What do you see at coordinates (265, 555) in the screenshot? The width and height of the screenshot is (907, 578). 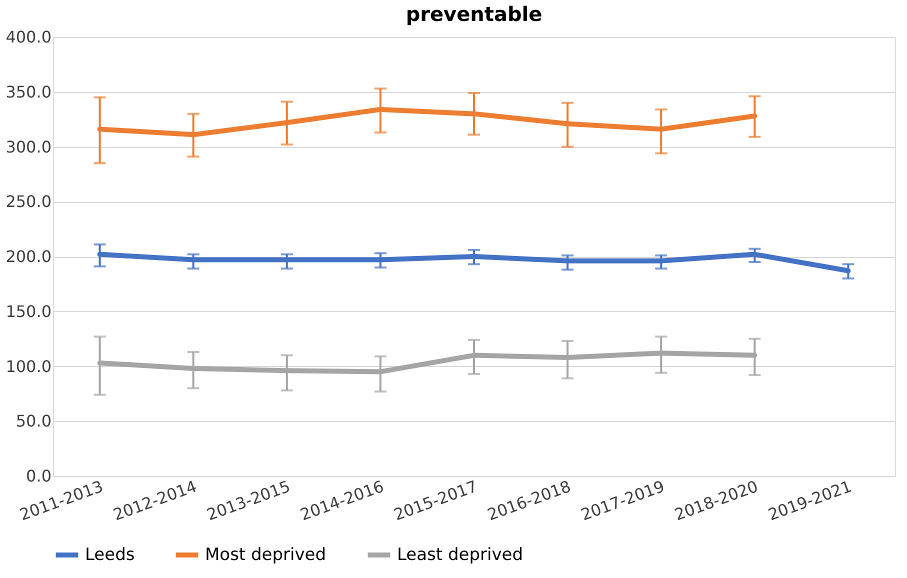 I see `legend-label: Most deprived` at bounding box center [265, 555].